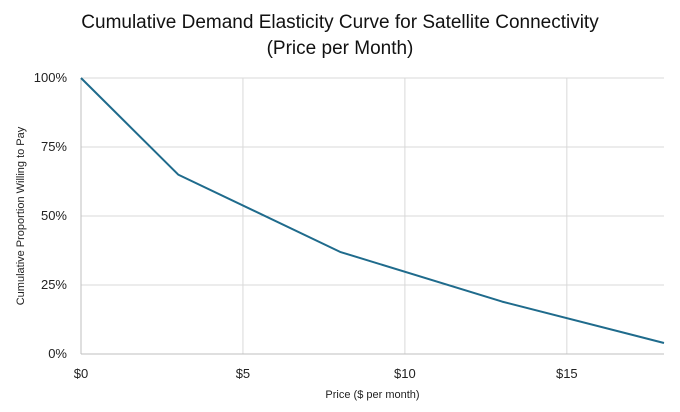 This screenshot has width=680, height=412. What do you see at coordinates (243, 373) in the screenshot?
I see `x-tick-label: $5` at bounding box center [243, 373].